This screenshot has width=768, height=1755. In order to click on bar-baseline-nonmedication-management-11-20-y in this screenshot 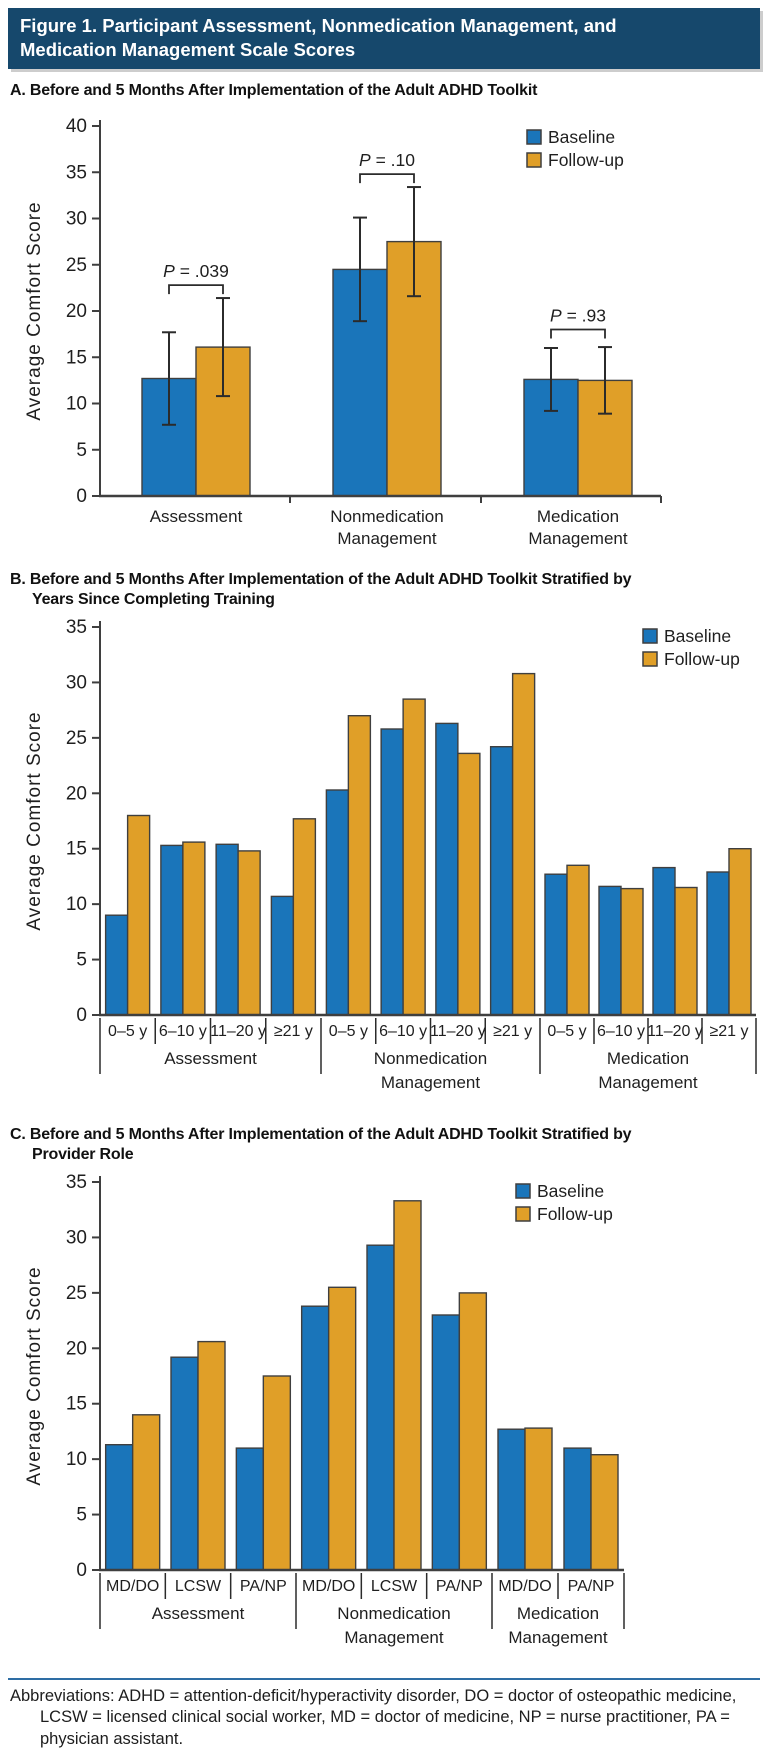, I will do `click(447, 869)`.